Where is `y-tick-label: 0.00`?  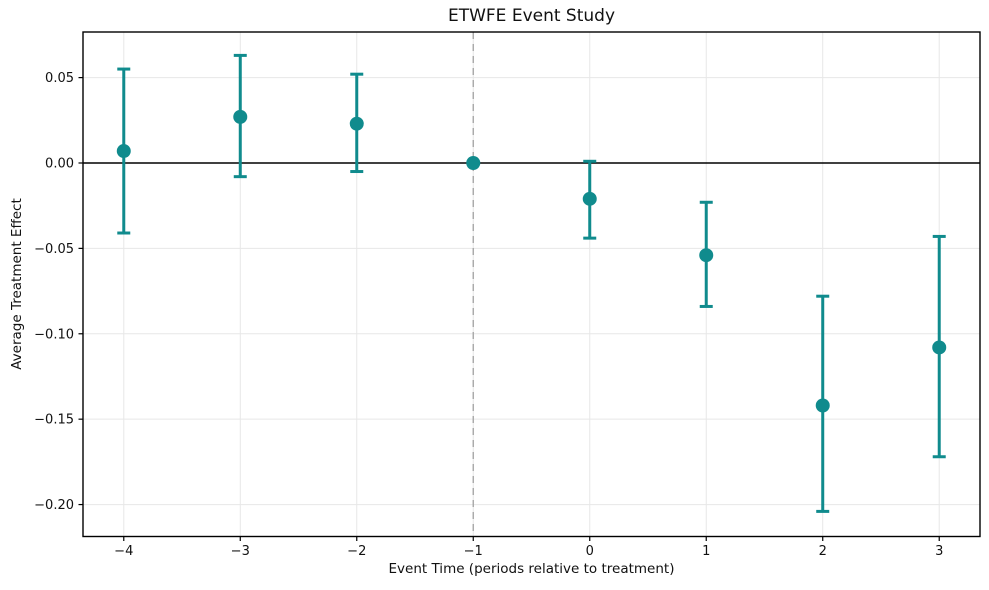
y-tick-label: 0.00 is located at coordinates (59, 163).